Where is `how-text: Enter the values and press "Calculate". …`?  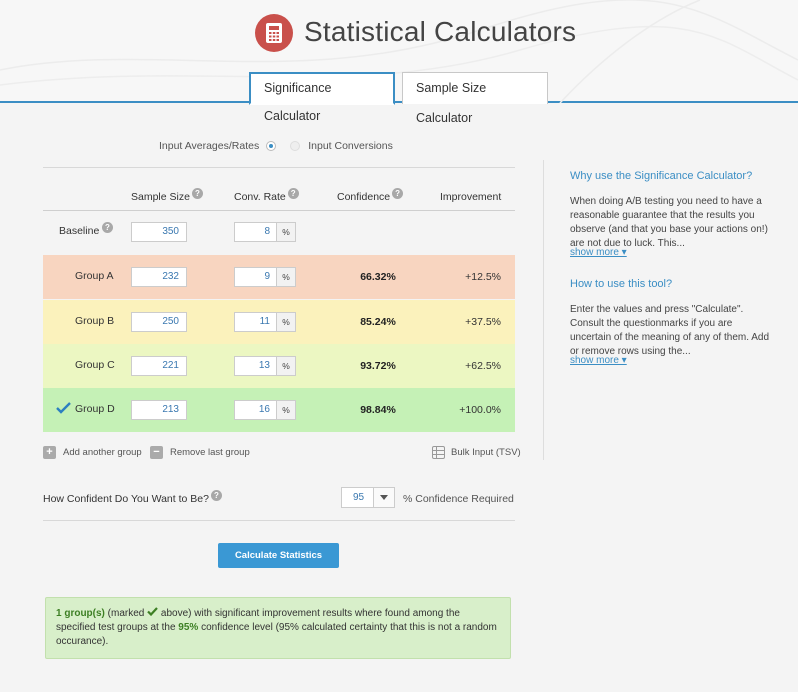 how-text: Enter the values and press "Calculate". … is located at coordinates (670, 330).